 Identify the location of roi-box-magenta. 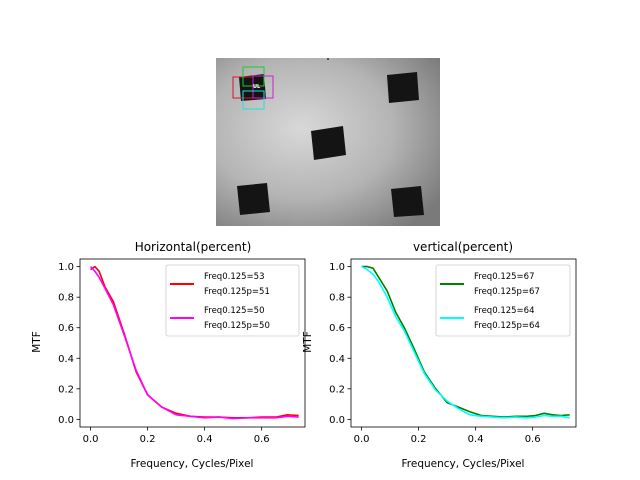
(263, 87).